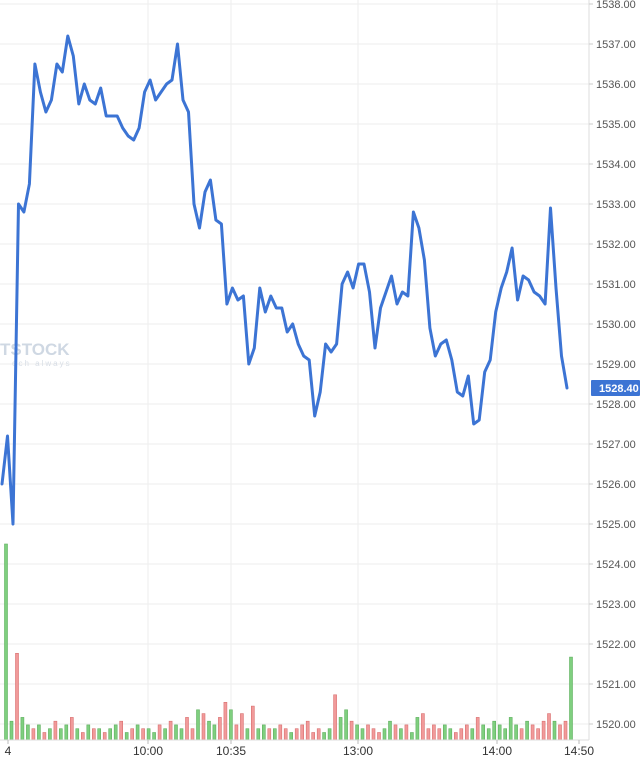 The width and height of the screenshot is (640, 758). I want to click on x-tick-label: 13:00, so click(358, 751).